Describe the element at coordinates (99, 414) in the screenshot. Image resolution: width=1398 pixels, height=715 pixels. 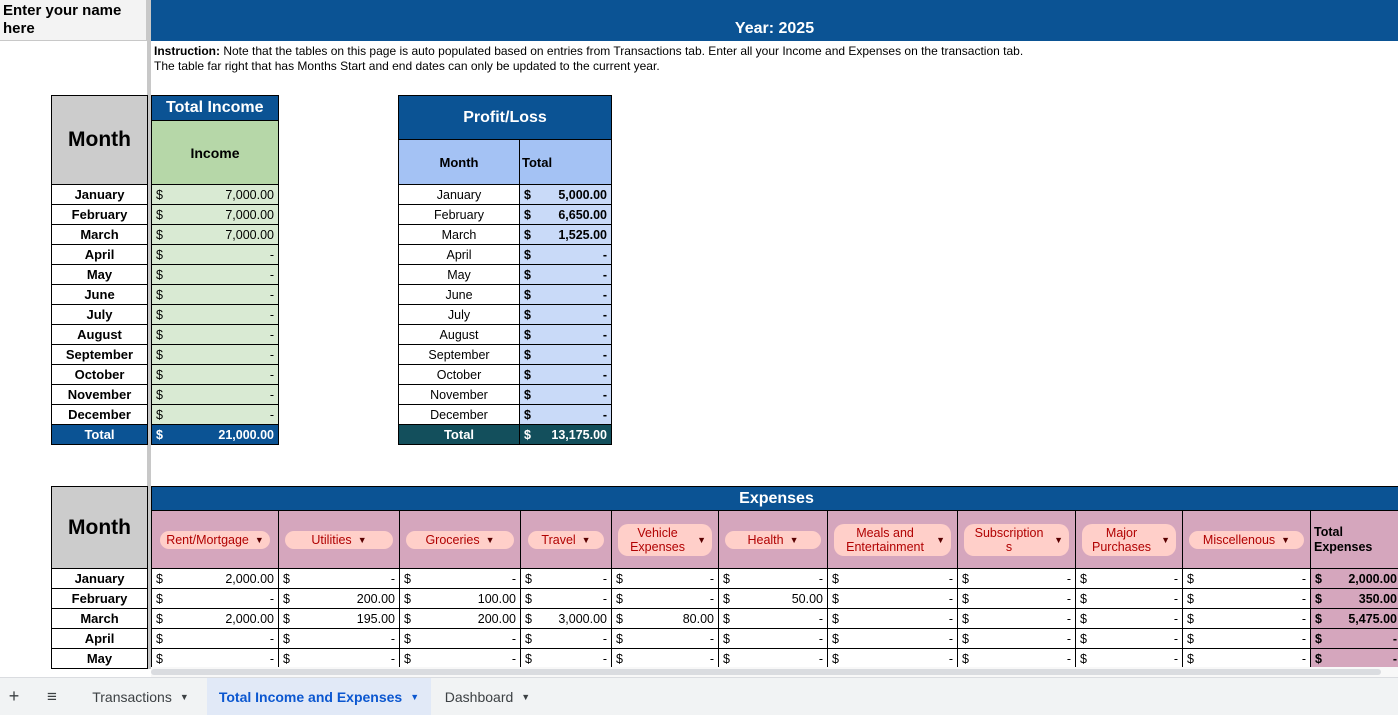
I see `income-month-cell: December` at that location.